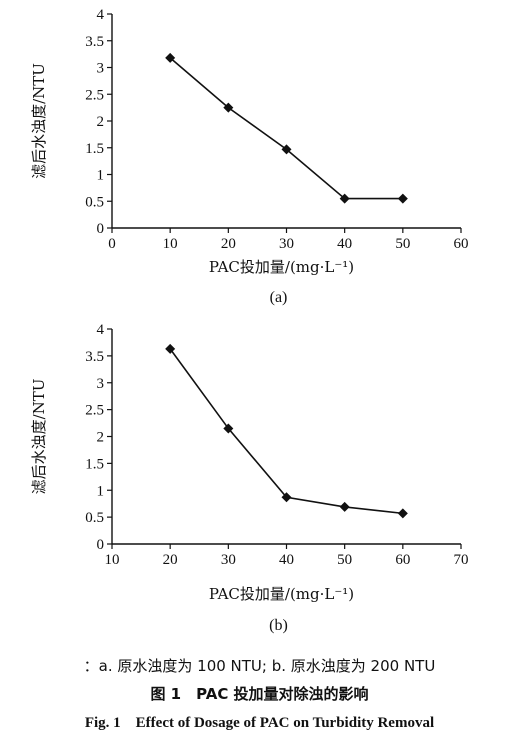 The width and height of the screenshot is (519, 746). Describe the element at coordinates (112, 244) in the screenshot. I see `x-tick-label: 0` at that location.